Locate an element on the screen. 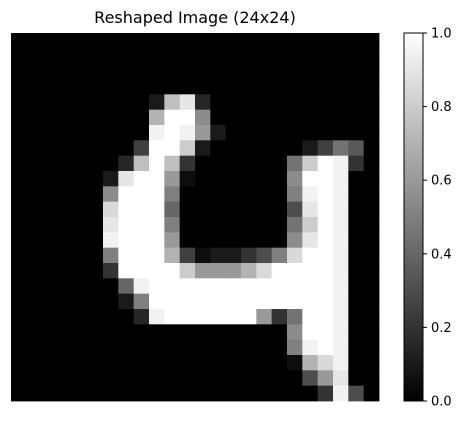 This screenshot has width=464, height=424. heatmap-cell-r4-c6 is located at coordinates (111, 102).